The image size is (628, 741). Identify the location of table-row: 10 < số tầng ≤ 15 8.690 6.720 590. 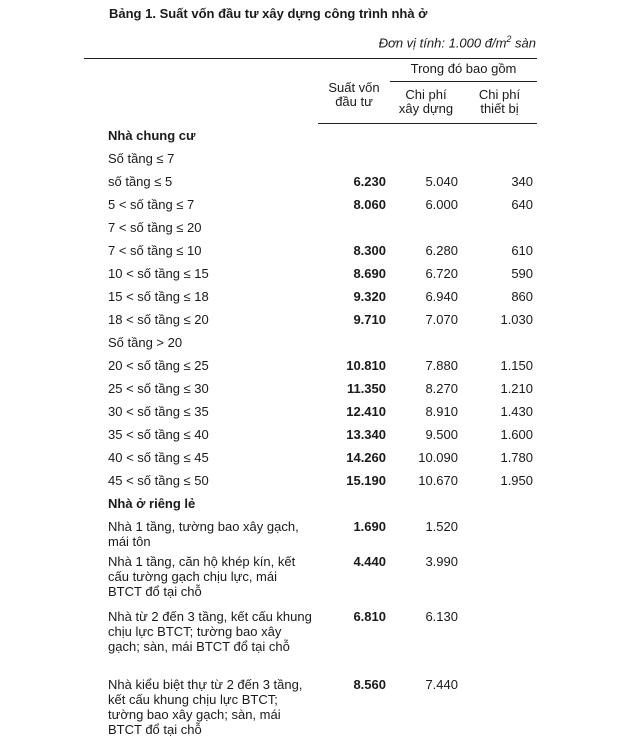
(320, 273).